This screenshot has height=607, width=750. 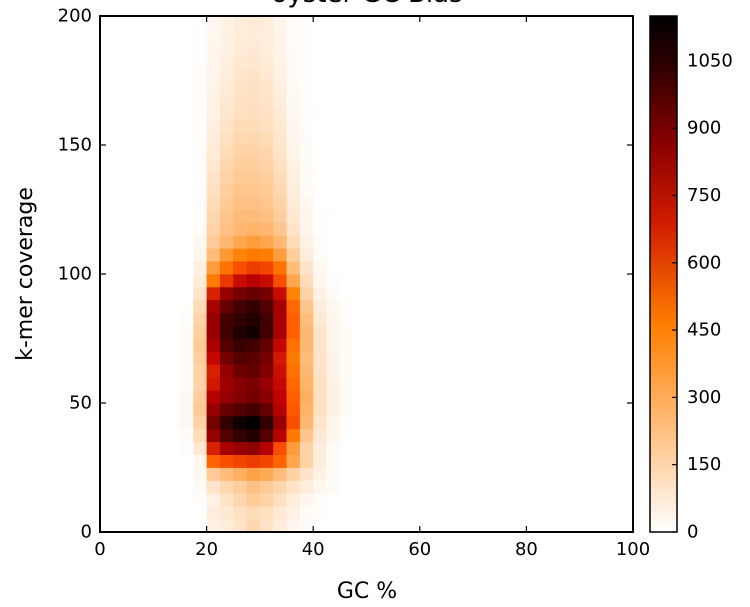 What do you see at coordinates (75, 16) in the screenshot?
I see `y-tick-label: 200` at bounding box center [75, 16].